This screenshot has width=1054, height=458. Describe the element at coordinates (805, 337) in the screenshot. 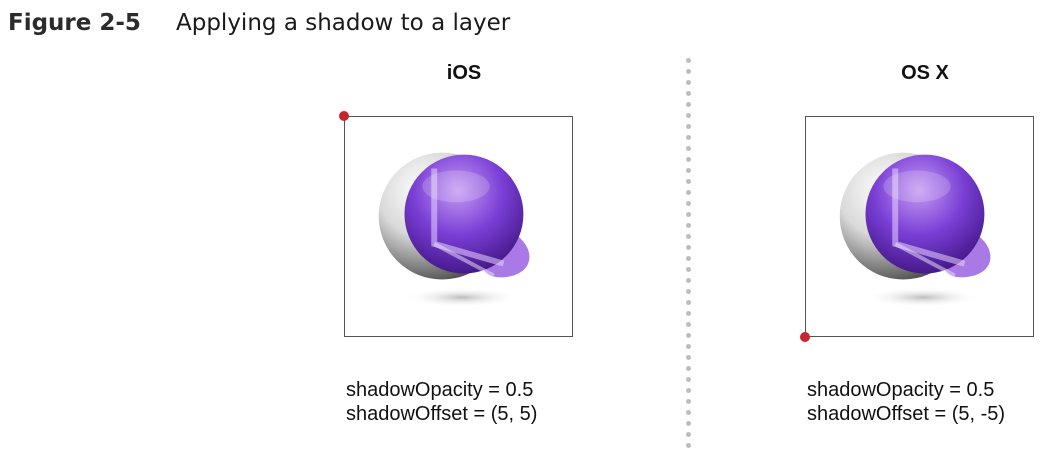

I see `osx-origin-marker` at that location.